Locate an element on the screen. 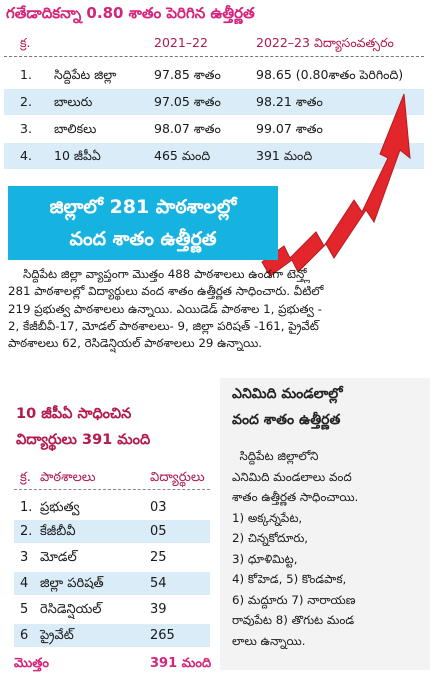 This screenshot has height=691, width=436. row-school: ప్రైవేట్ is located at coordinates (57, 635).